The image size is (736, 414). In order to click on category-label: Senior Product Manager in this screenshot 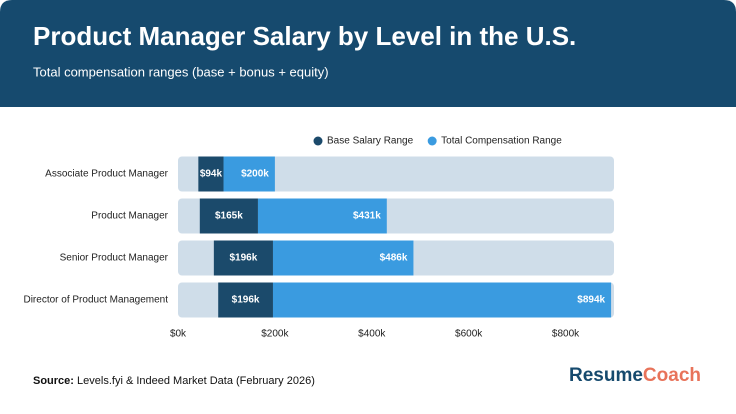, I will do `click(114, 258)`.